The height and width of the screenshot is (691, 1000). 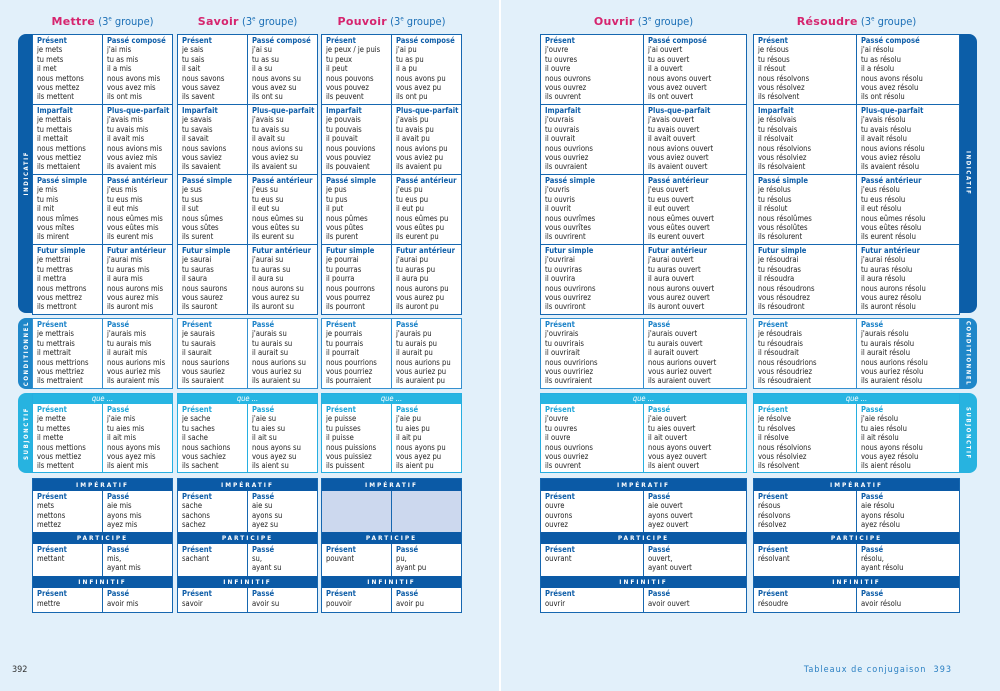 I want to click on conjugated-form: je résolvais, so click(x=777, y=120).